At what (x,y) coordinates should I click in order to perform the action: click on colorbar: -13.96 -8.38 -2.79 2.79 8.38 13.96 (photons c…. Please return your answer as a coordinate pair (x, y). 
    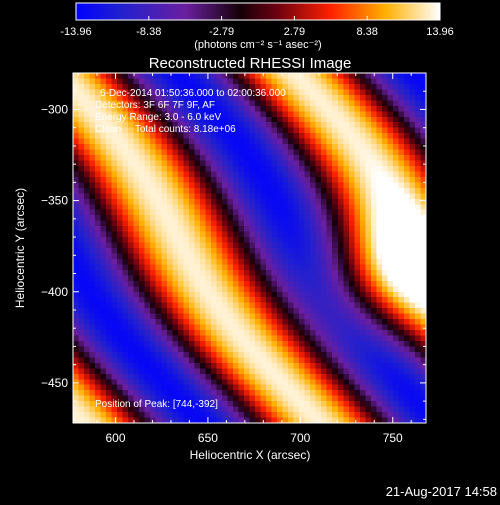
    Looking at the image, I should click on (257, 26).